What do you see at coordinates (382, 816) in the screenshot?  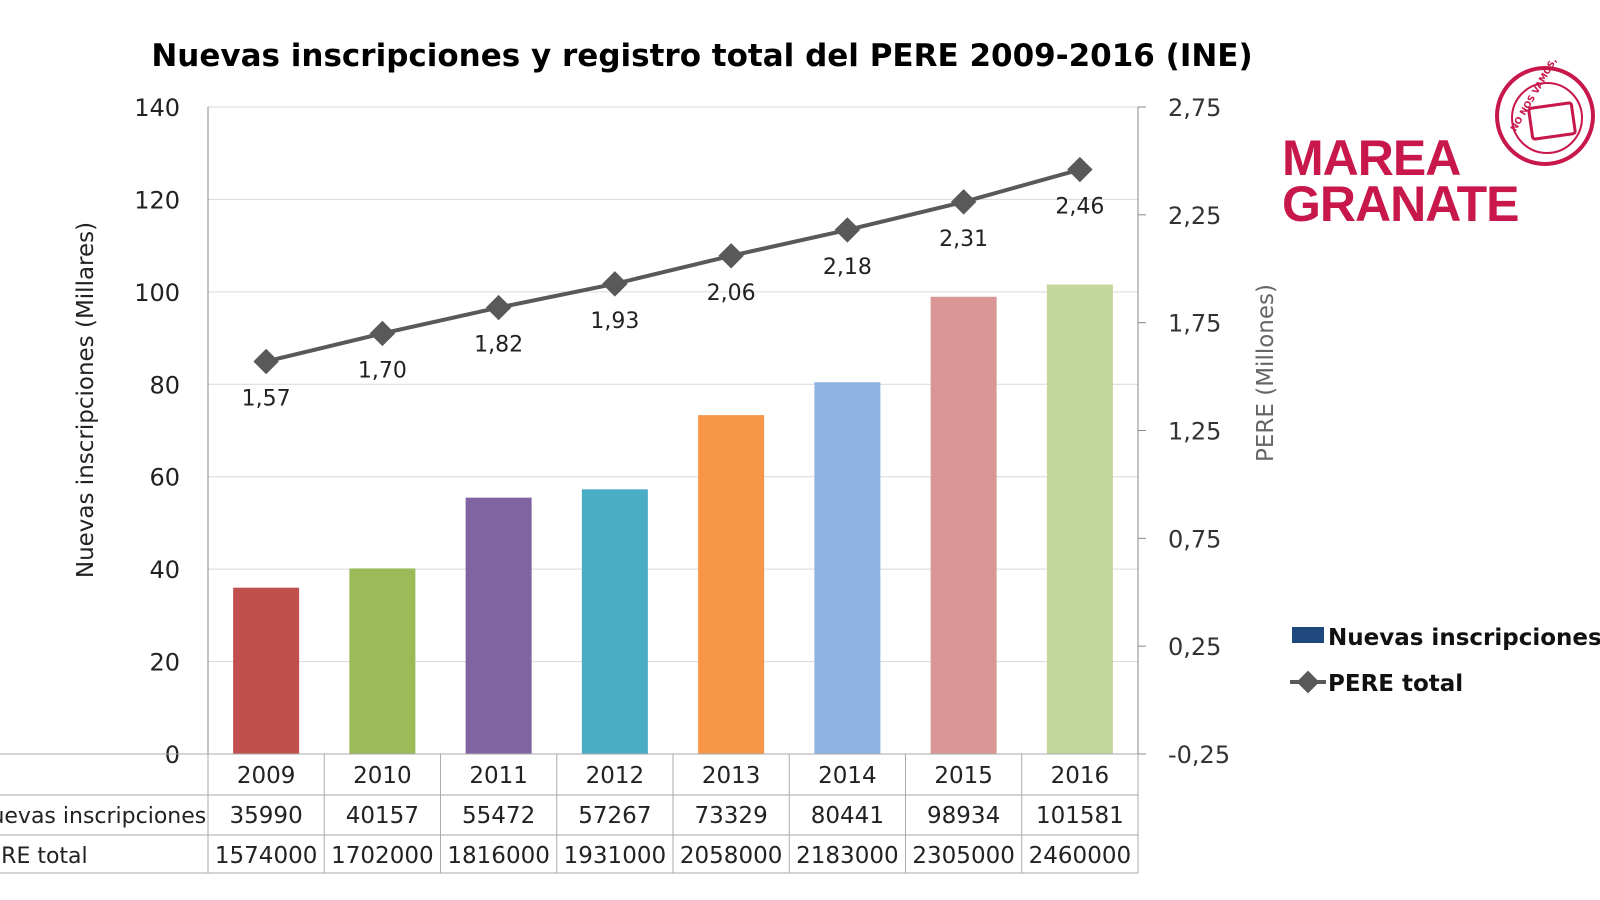 I see `table-cell: 40157` at bounding box center [382, 816].